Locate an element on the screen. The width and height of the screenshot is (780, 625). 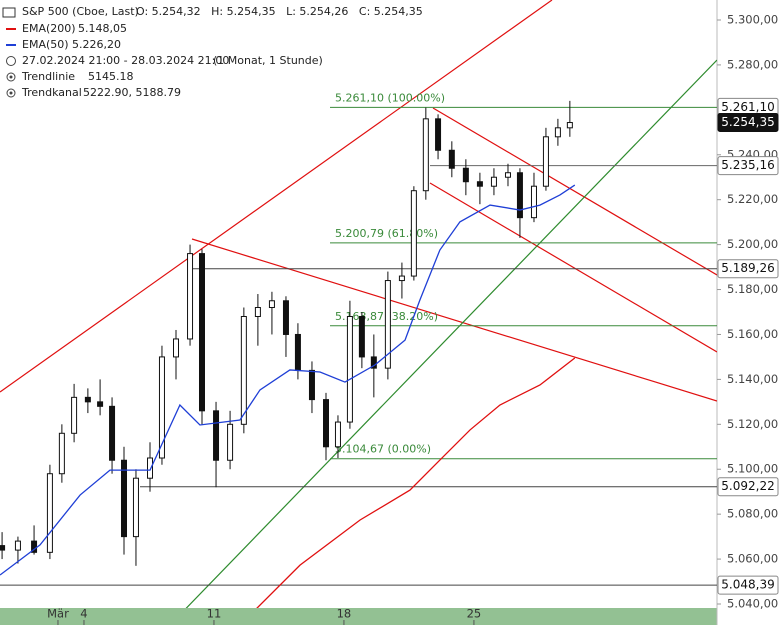
x-tick-label: 18 is located at coordinates (344, 614).